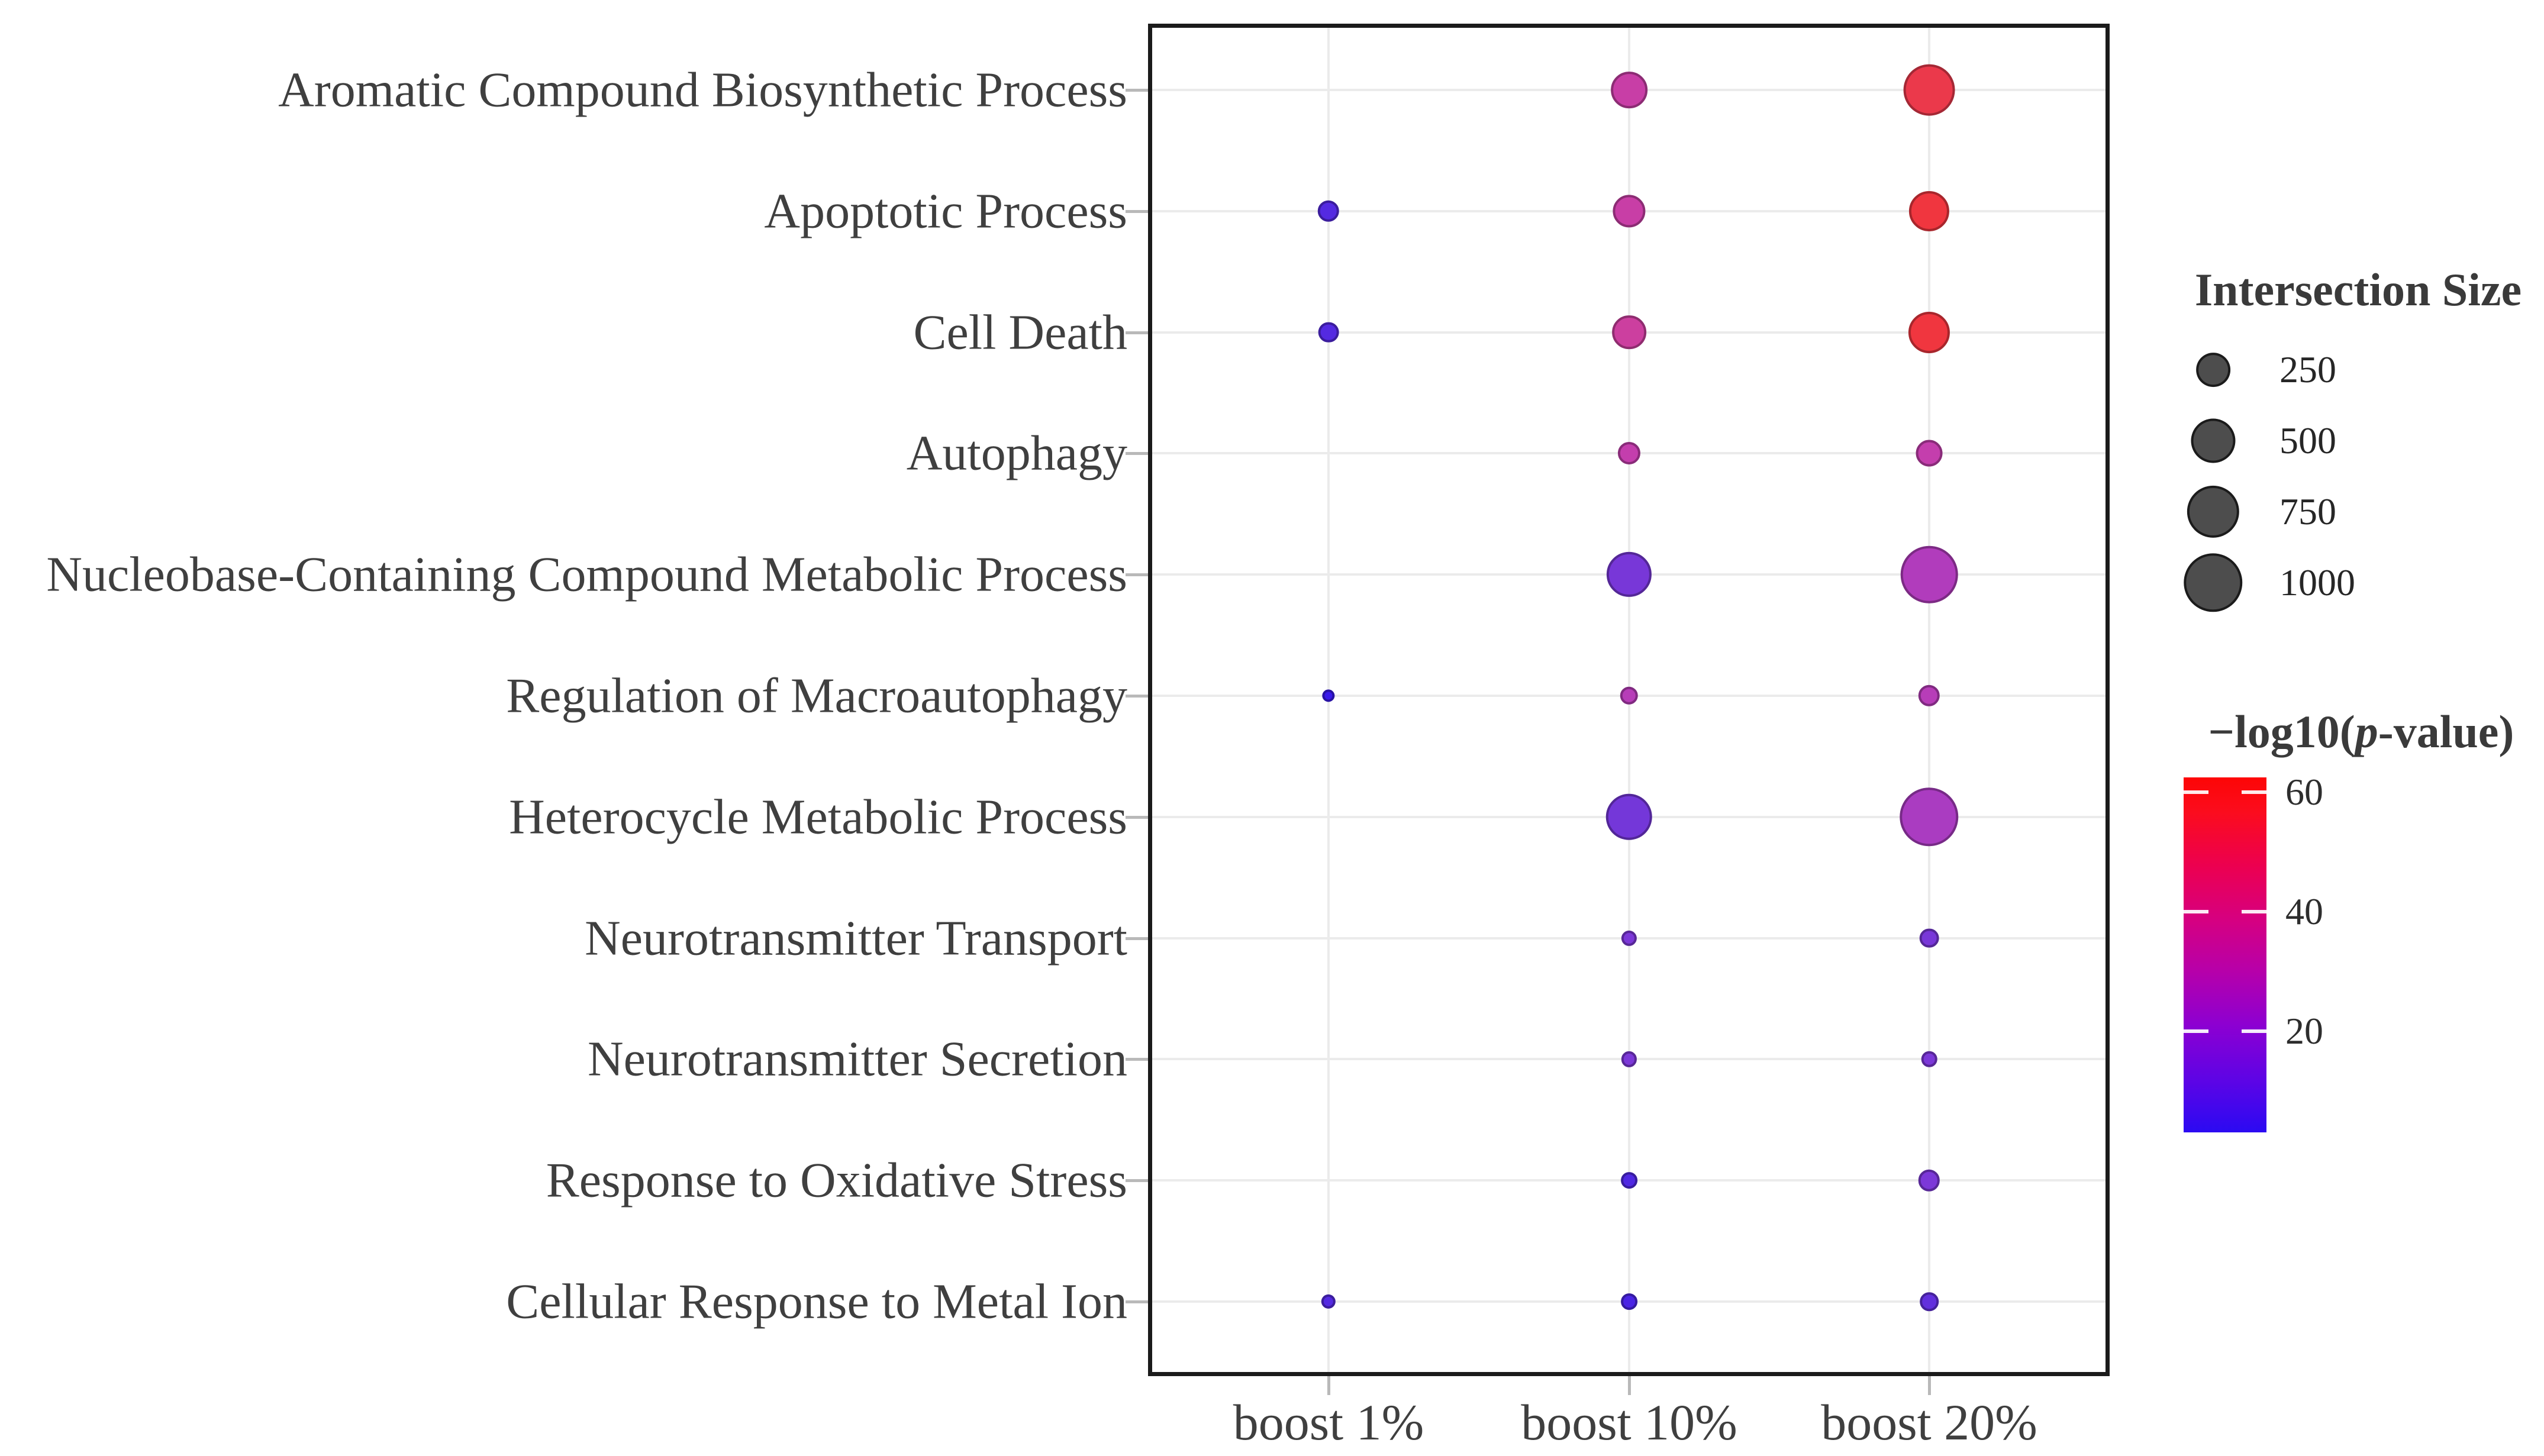 The width and height of the screenshot is (2544, 1456). Describe the element at coordinates (2225, 954) in the screenshot. I see `colorbar-gradient` at that location.